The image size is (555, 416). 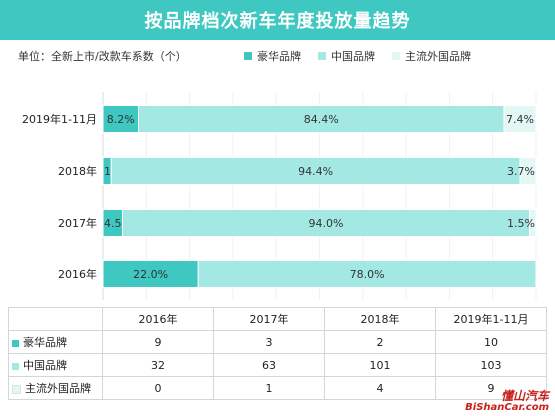 I want to click on legend-label-foreign: 主流外国品牌, so click(x=438, y=56).